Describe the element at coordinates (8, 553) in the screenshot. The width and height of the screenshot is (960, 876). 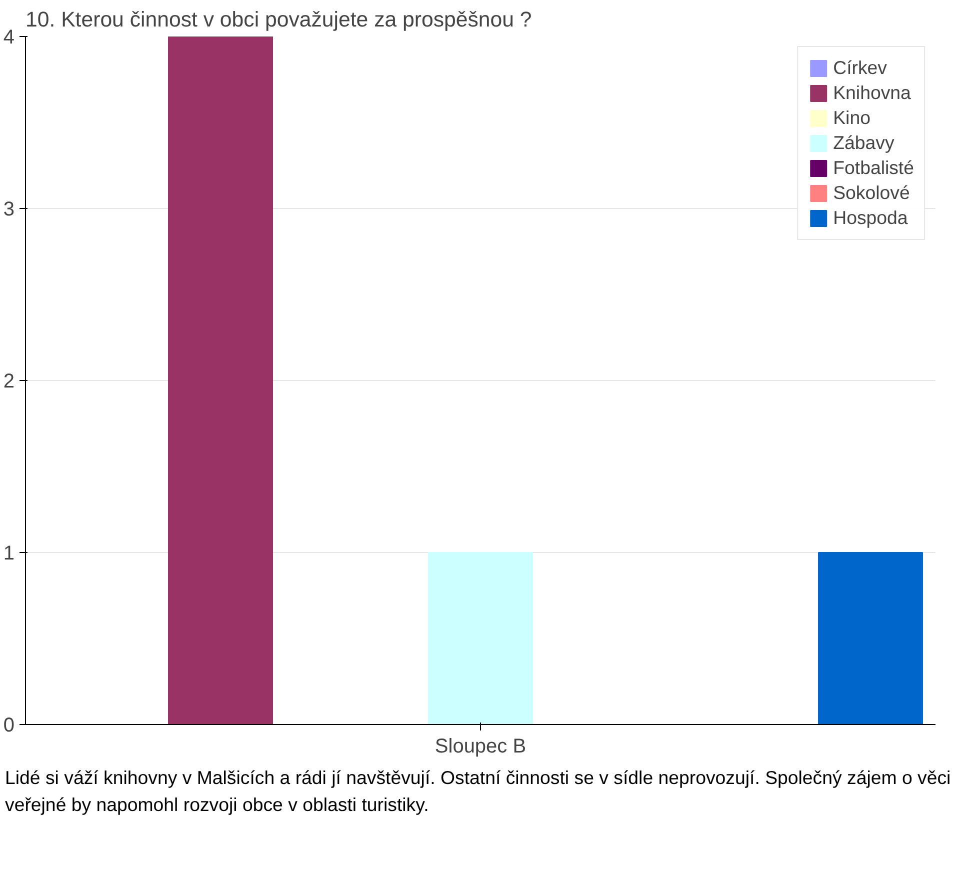
I see `y-tick-label: 1` at that location.